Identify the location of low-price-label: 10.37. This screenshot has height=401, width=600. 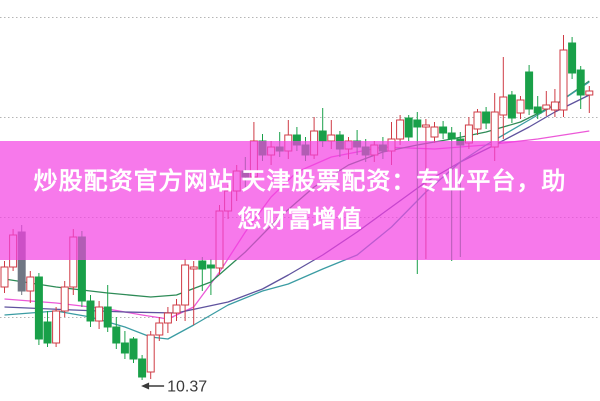
(187, 387).